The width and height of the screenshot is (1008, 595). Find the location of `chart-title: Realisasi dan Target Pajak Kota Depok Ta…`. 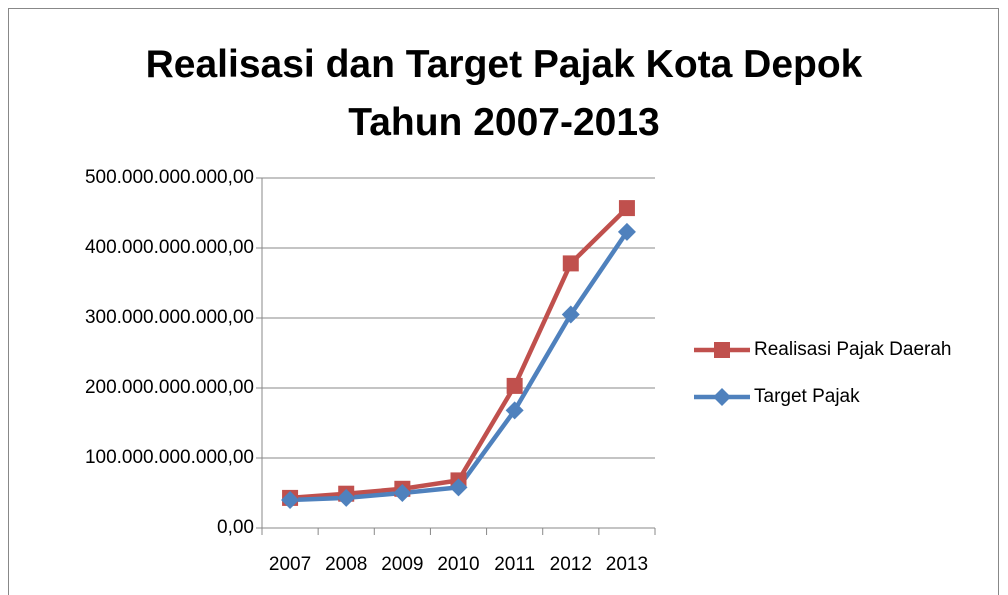

chart-title: Realisasi dan Target Pajak Kota Depok Ta… is located at coordinates (504, 93).